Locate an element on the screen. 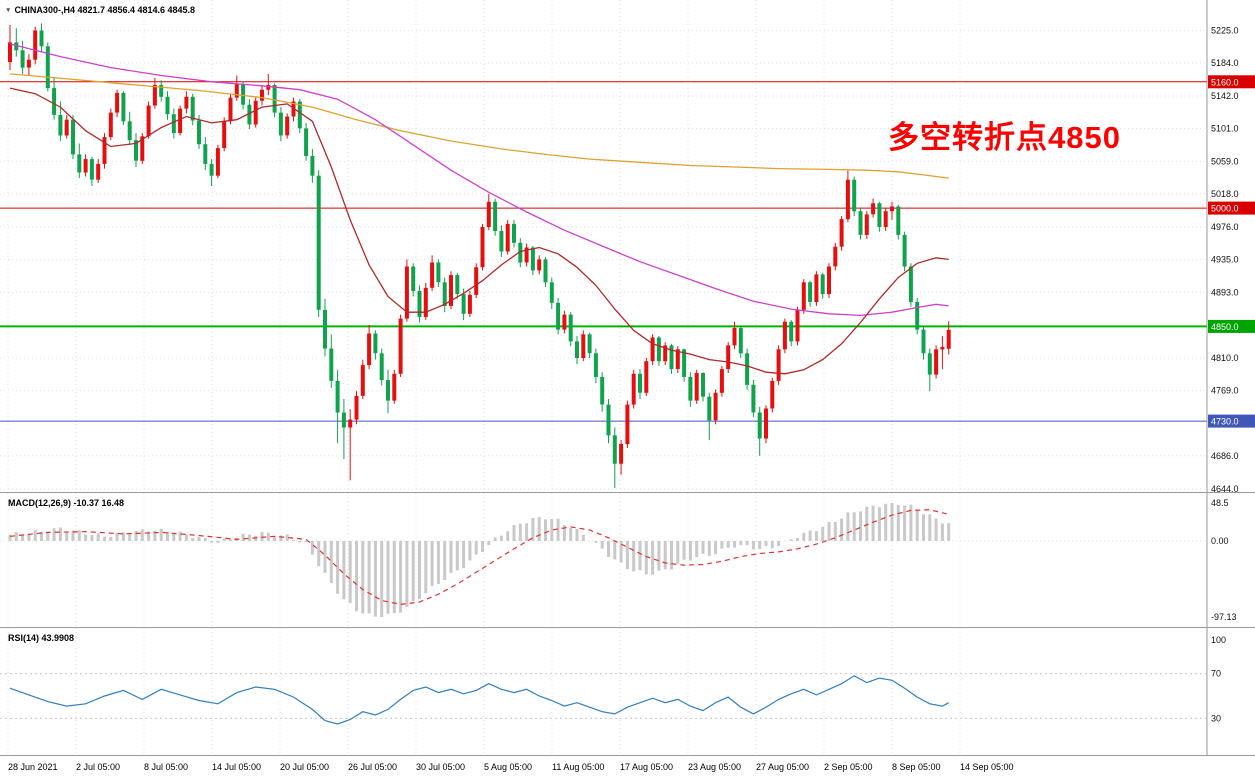 Image resolution: width=1255 pixels, height=779 pixels. svg-text: 4810.0 is located at coordinates (1225, 358).